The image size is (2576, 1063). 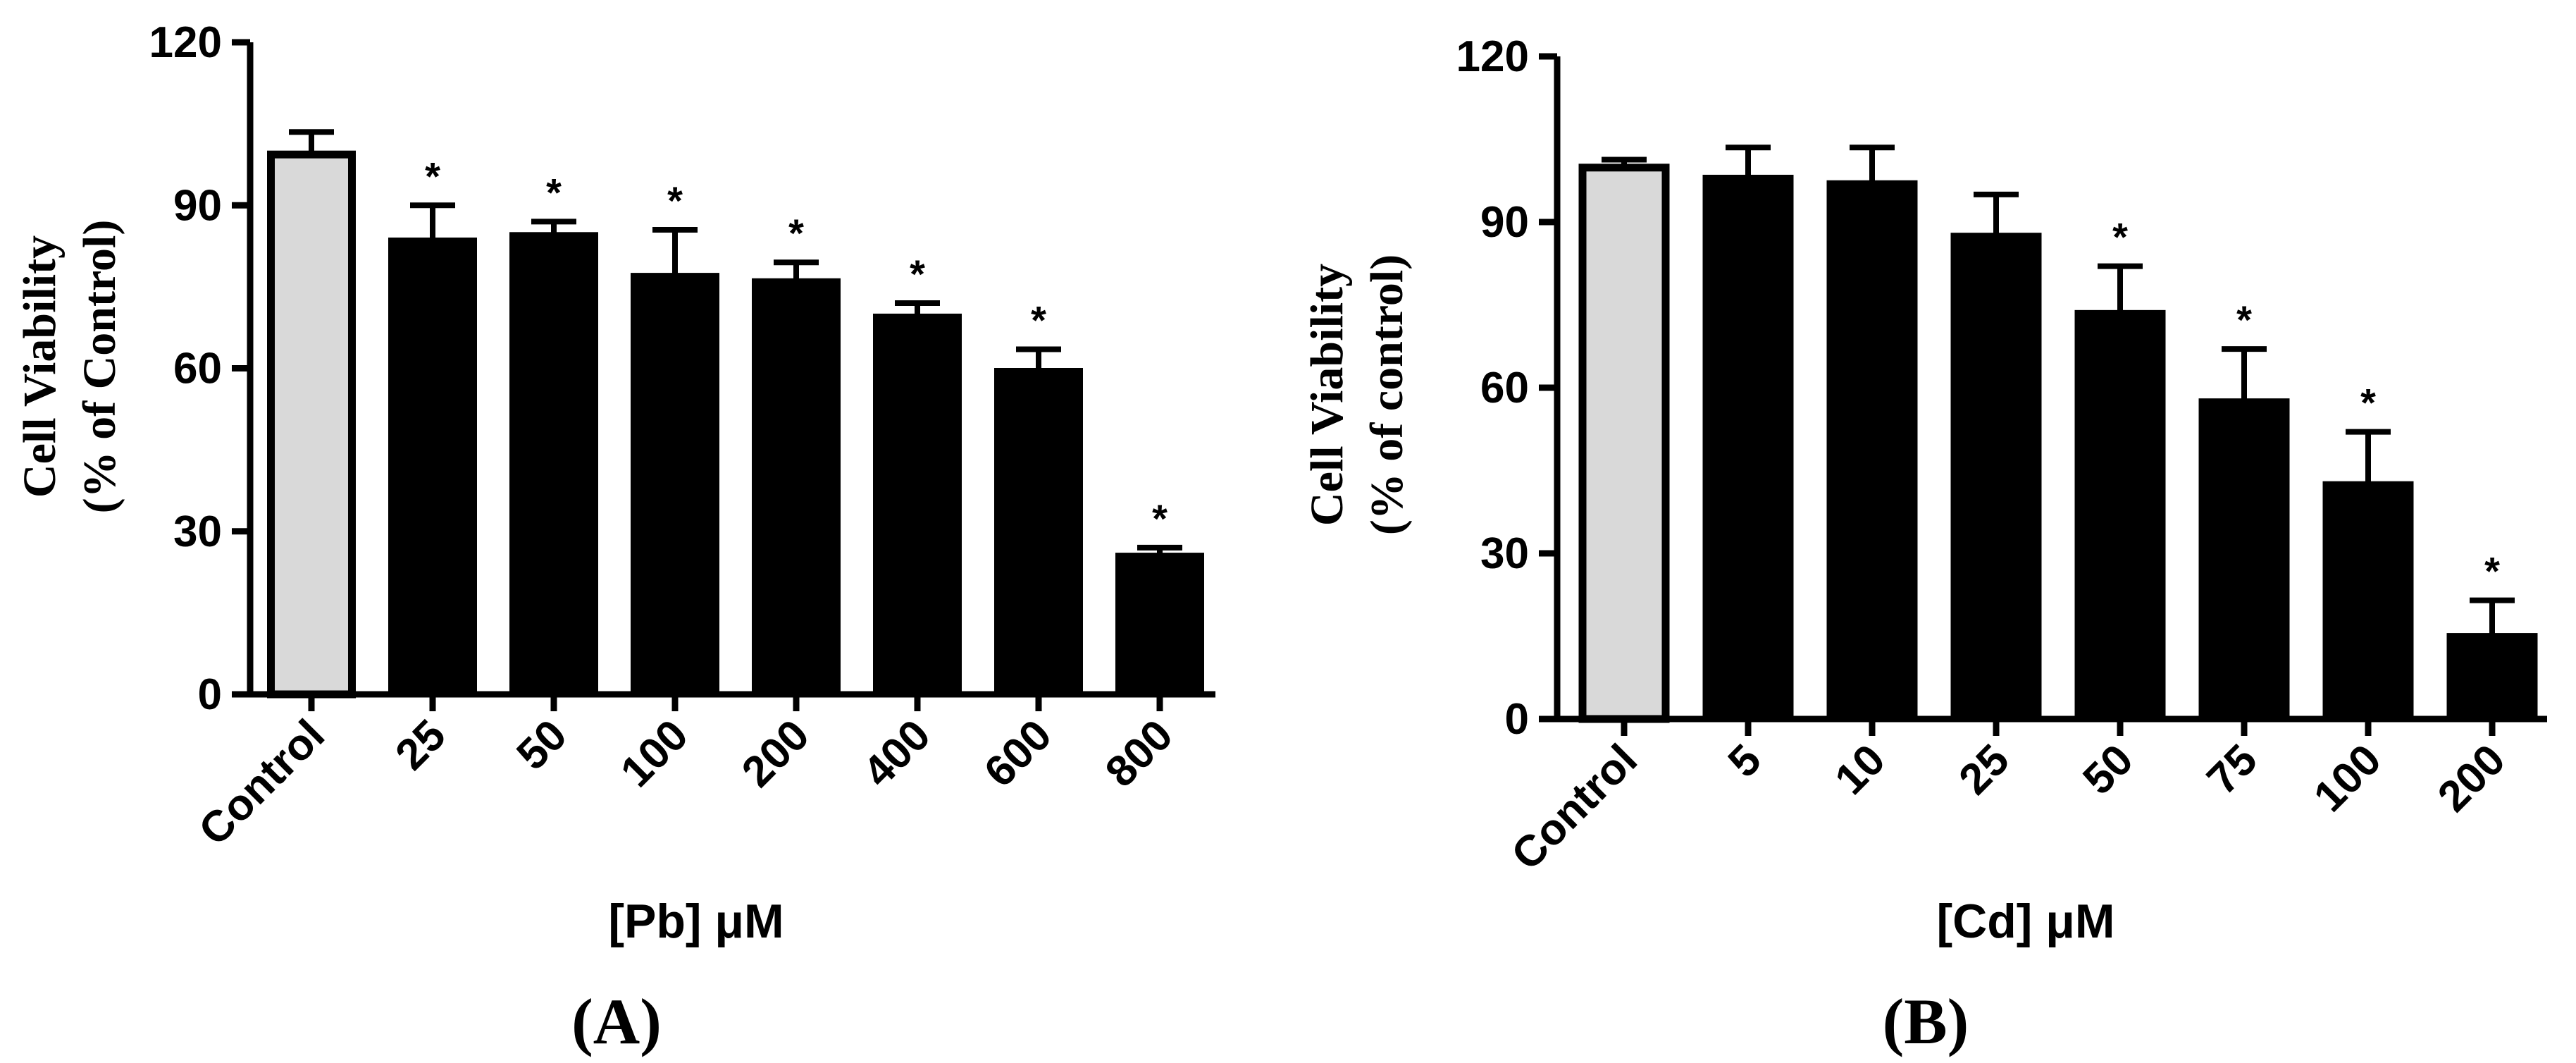 What do you see at coordinates (696, 921) in the screenshot?
I see `x-axis-title-a: [Pb] μM` at bounding box center [696, 921].